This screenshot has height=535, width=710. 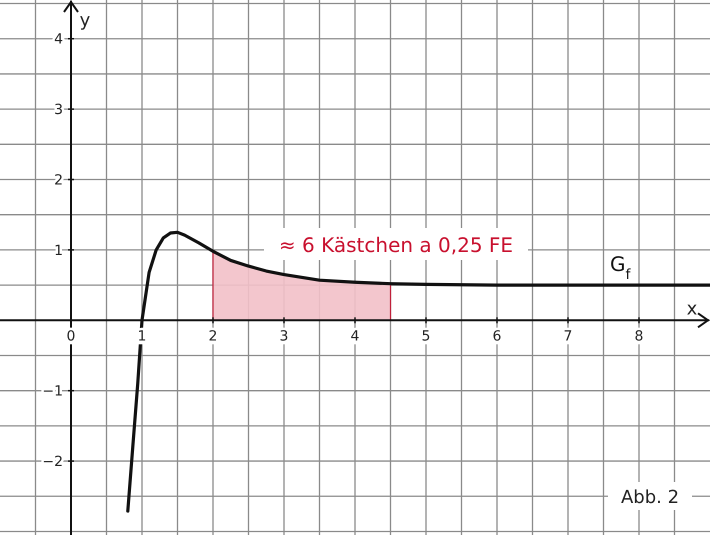 What do you see at coordinates (59, 40) in the screenshot?
I see `y-tick-label: 4` at bounding box center [59, 40].